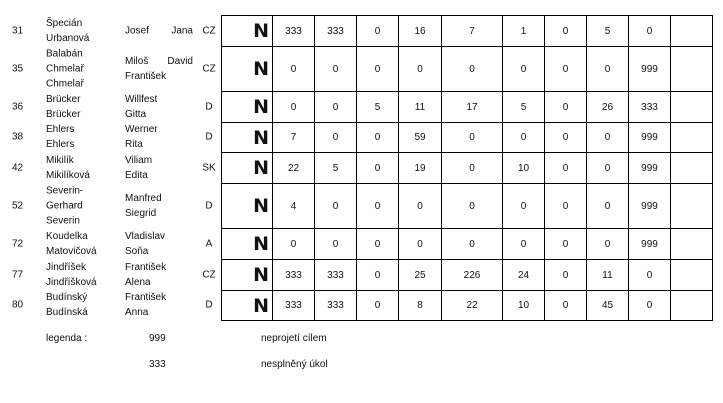 This screenshot has width=723, height=403. What do you see at coordinates (60, 129) in the screenshot?
I see `surname: Ehlers` at bounding box center [60, 129].